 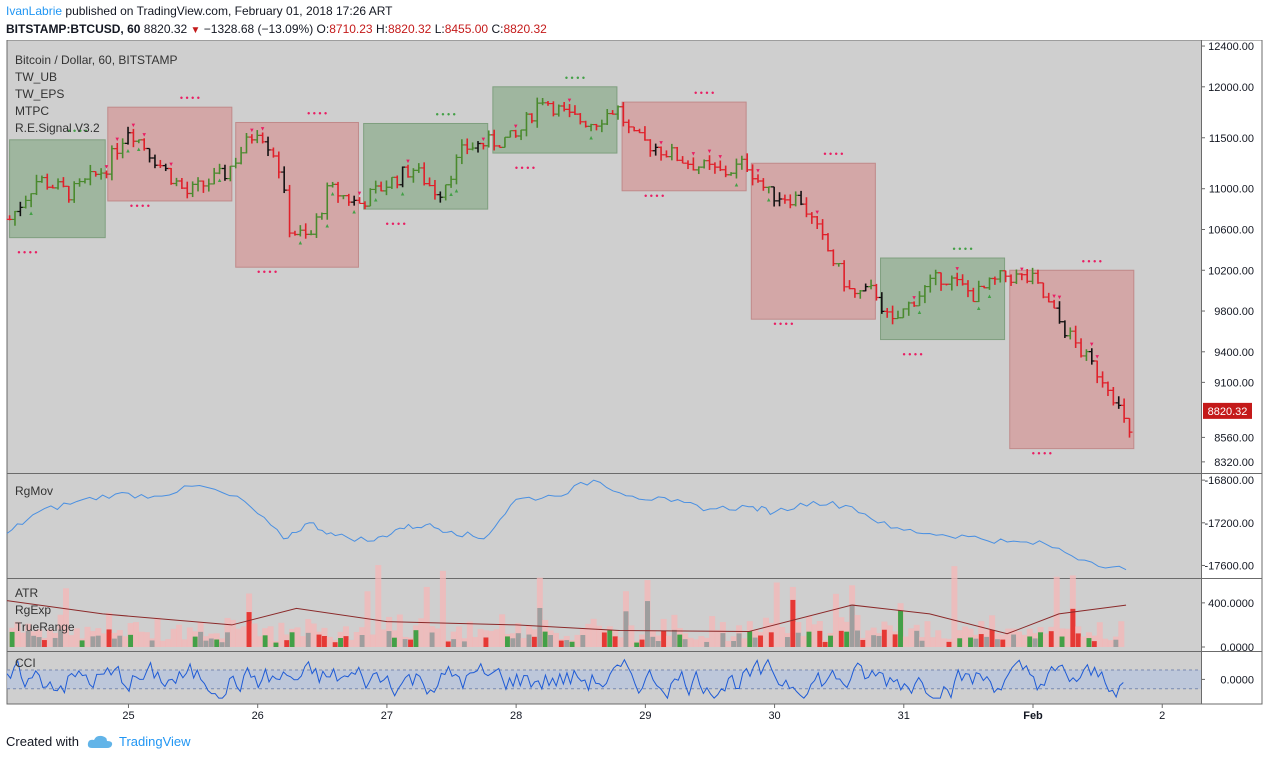 What do you see at coordinates (1231, 604) in the screenshot?
I see `y-tick-label: 400.0000` at bounding box center [1231, 604].